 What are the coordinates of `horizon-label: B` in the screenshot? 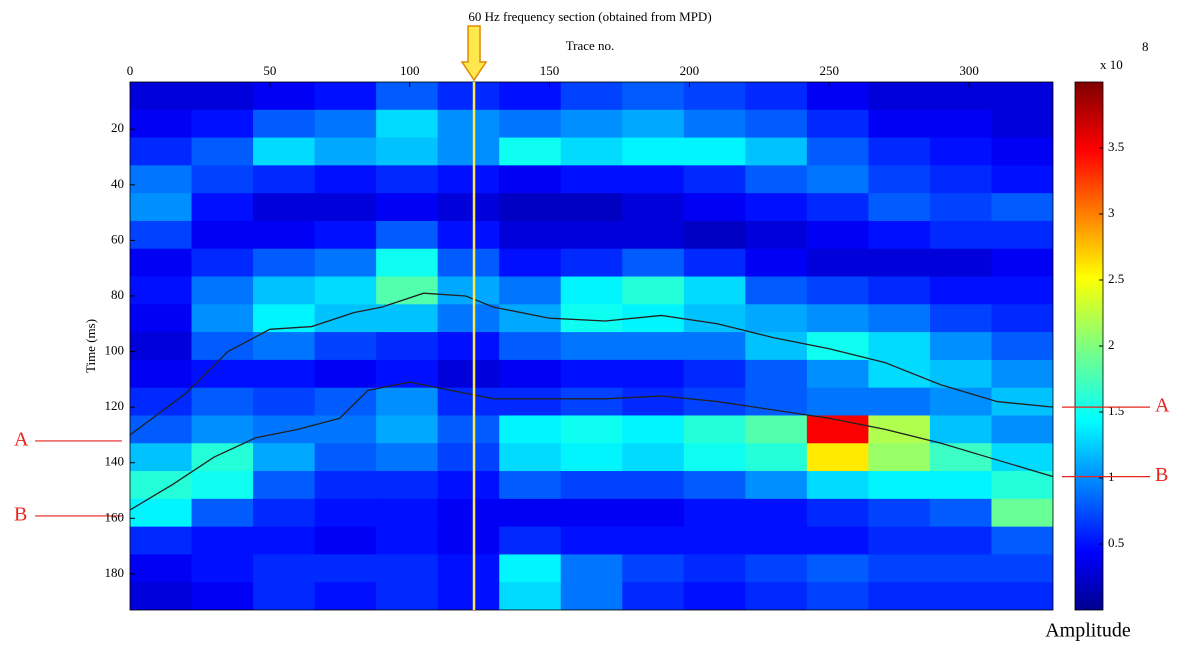 It's located at (20, 515).